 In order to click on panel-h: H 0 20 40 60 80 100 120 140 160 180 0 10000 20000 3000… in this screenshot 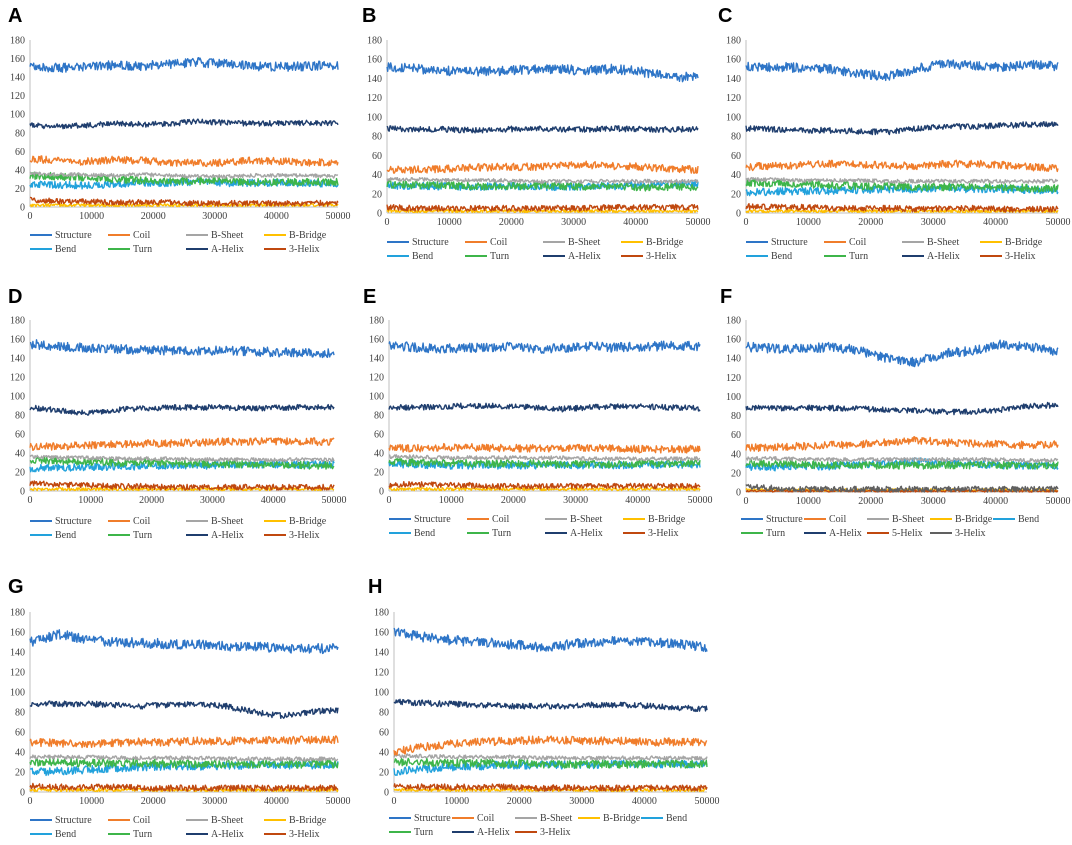, I will do `click(544, 707)`.